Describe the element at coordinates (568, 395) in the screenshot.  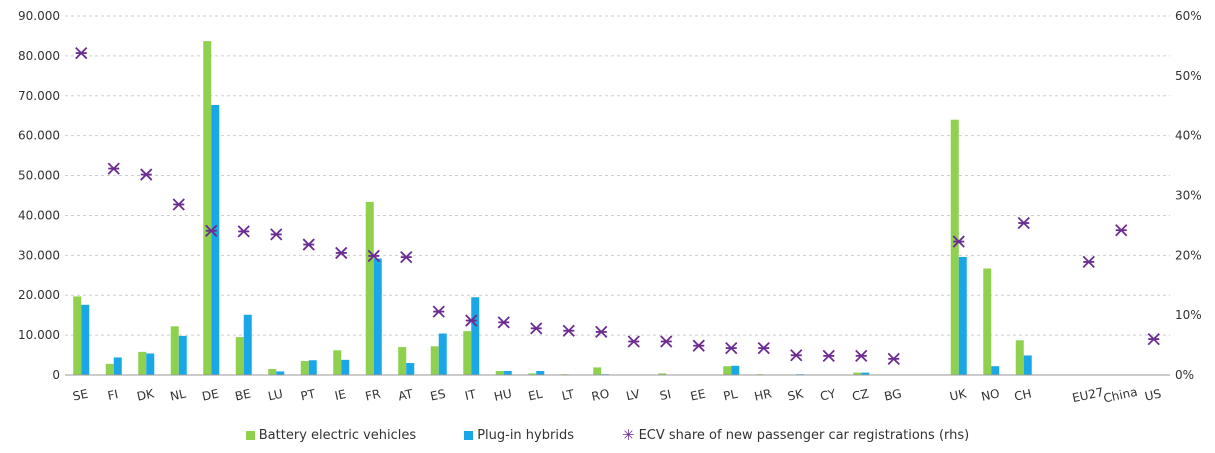
I see `category-label: LT` at that location.